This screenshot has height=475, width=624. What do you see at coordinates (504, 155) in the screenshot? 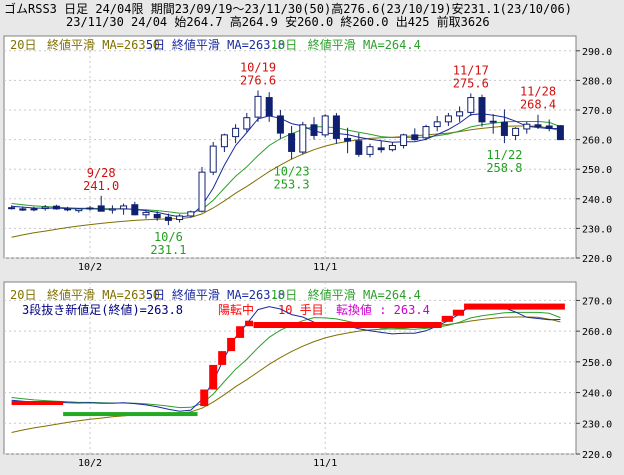
I see `annotation-date: 11/22` at bounding box center [504, 155].